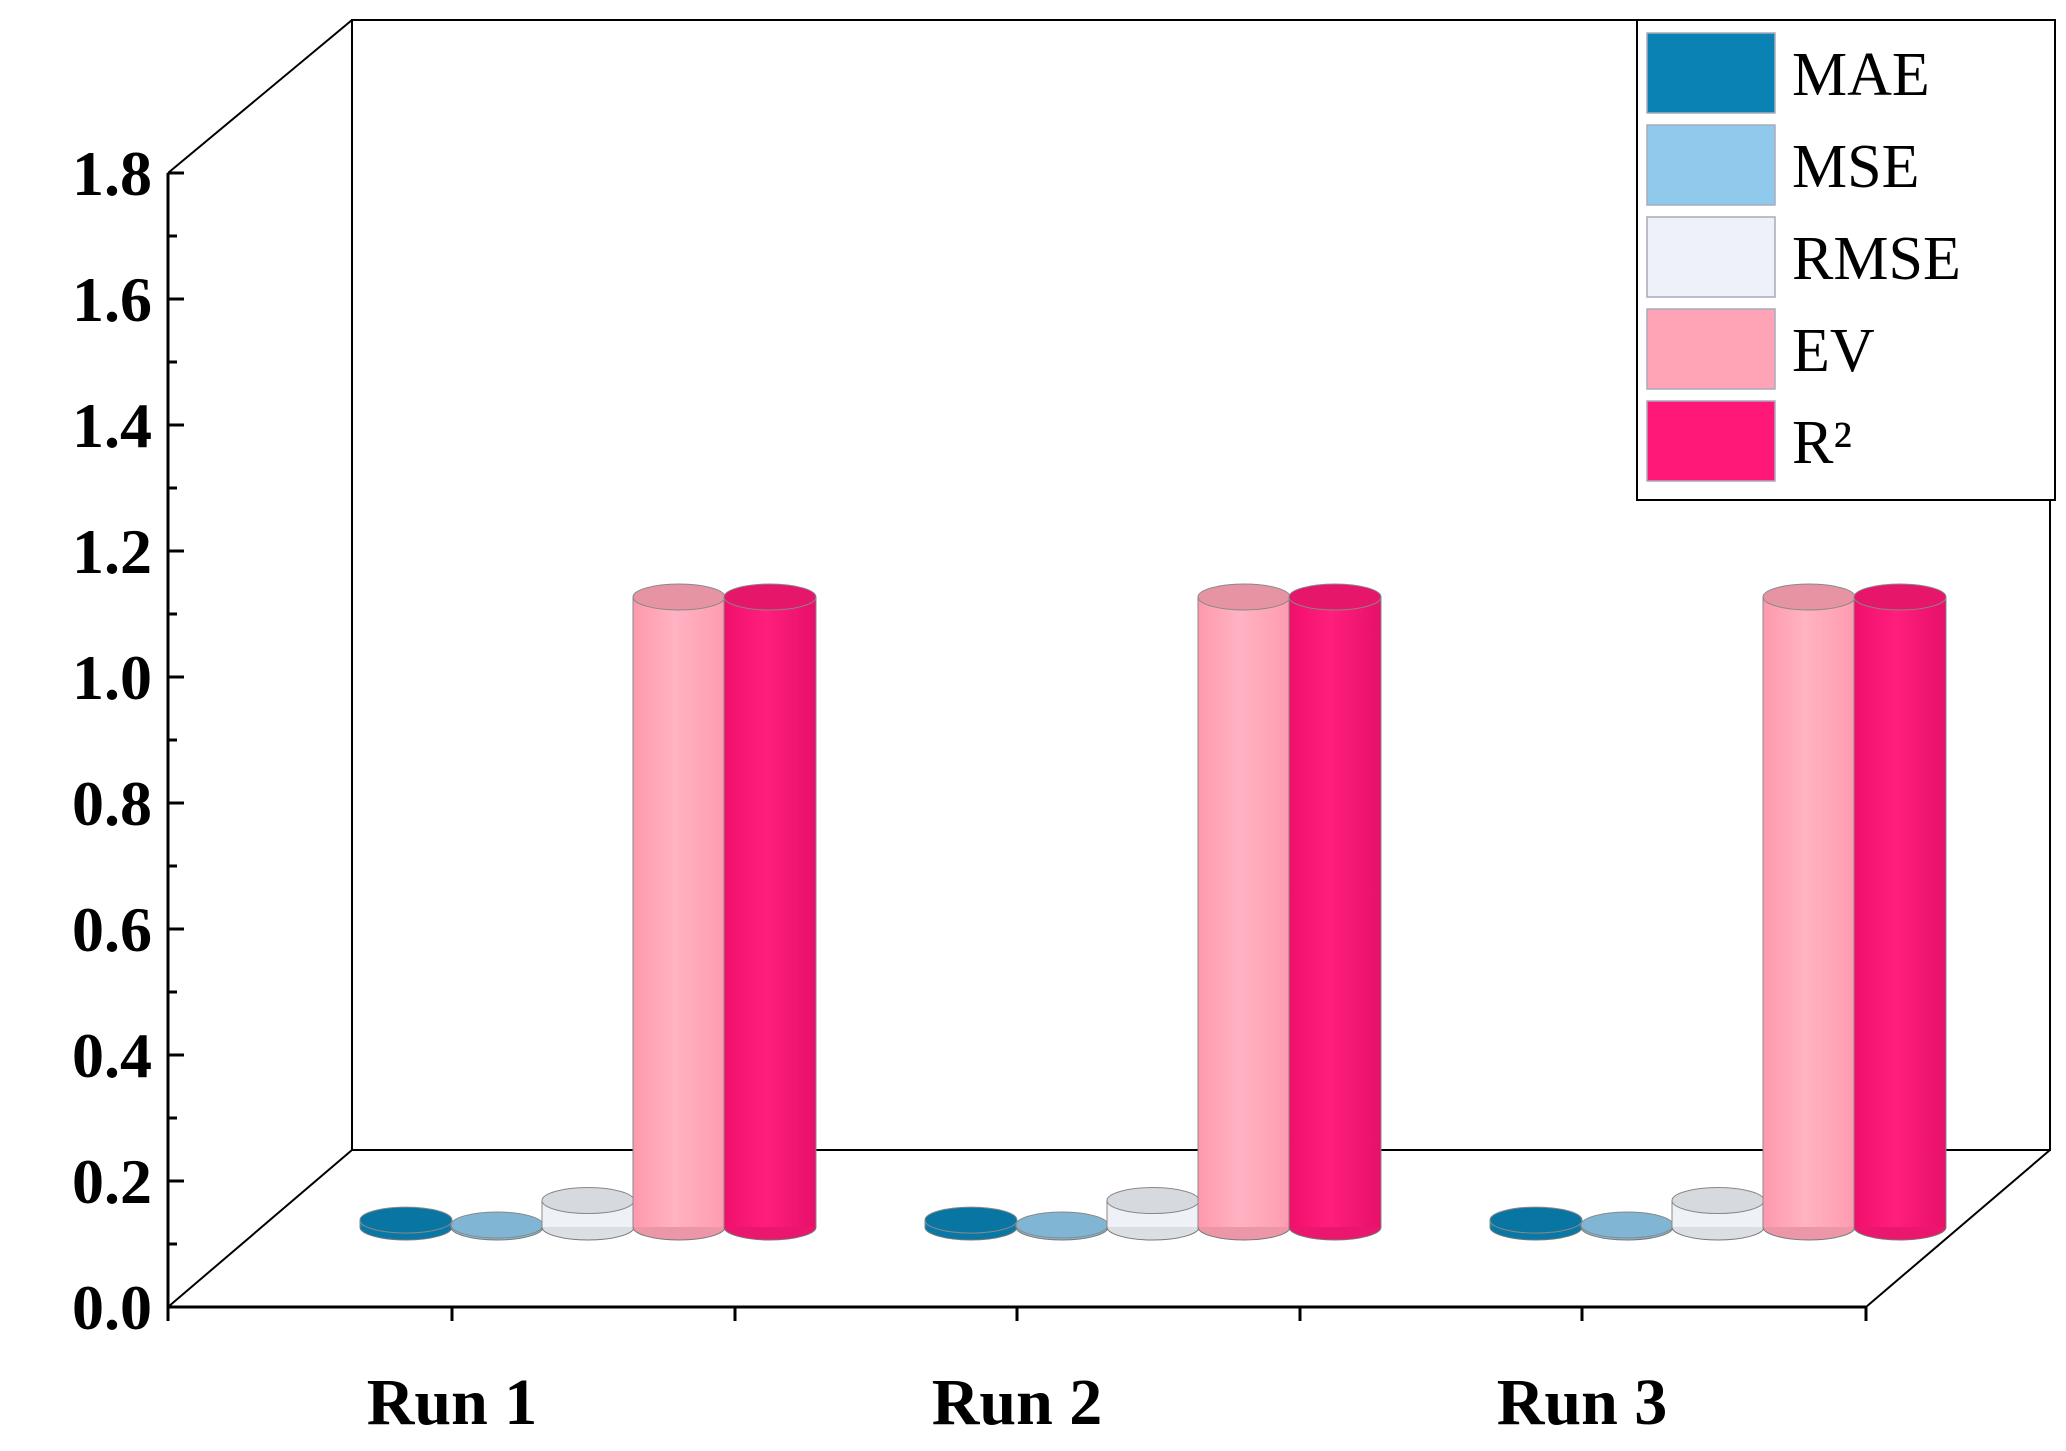  What do you see at coordinates (112, 425) in the screenshot?
I see `y-tick-label: 1.4` at bounding box center [112, 425].